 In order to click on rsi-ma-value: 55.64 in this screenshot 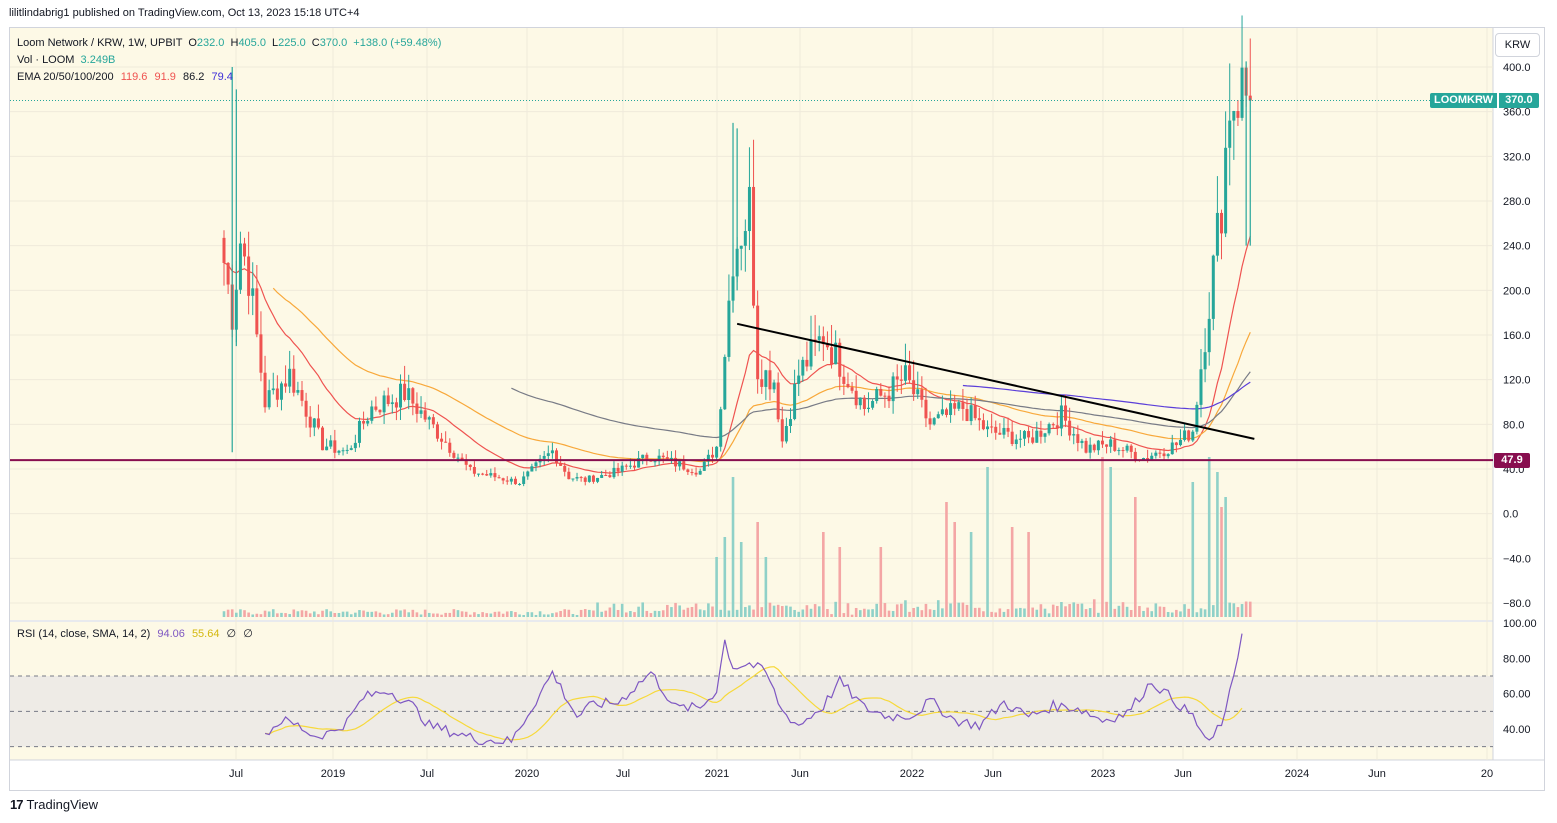, I will do `click(205, 634)`.